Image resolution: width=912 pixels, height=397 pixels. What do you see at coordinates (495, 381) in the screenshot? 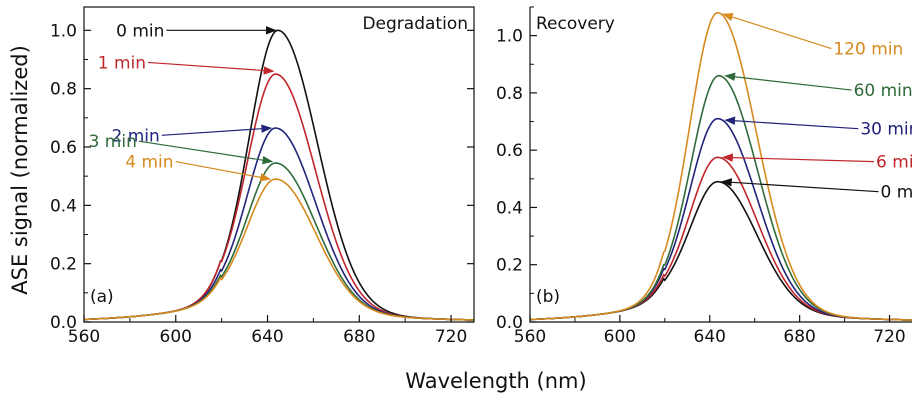
I see `x-axis-title: Wavelength (nm)` at bounding box center [495, 381].